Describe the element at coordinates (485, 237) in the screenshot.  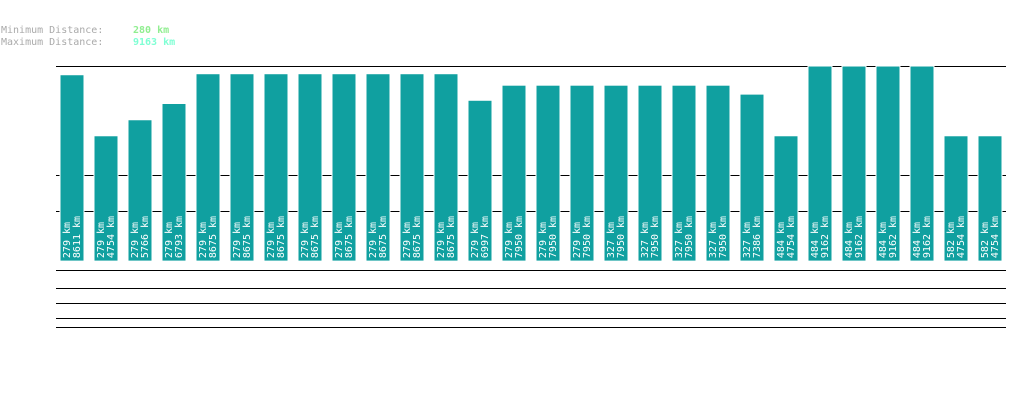
I see `bar-max-label: 6997 km` at that location.